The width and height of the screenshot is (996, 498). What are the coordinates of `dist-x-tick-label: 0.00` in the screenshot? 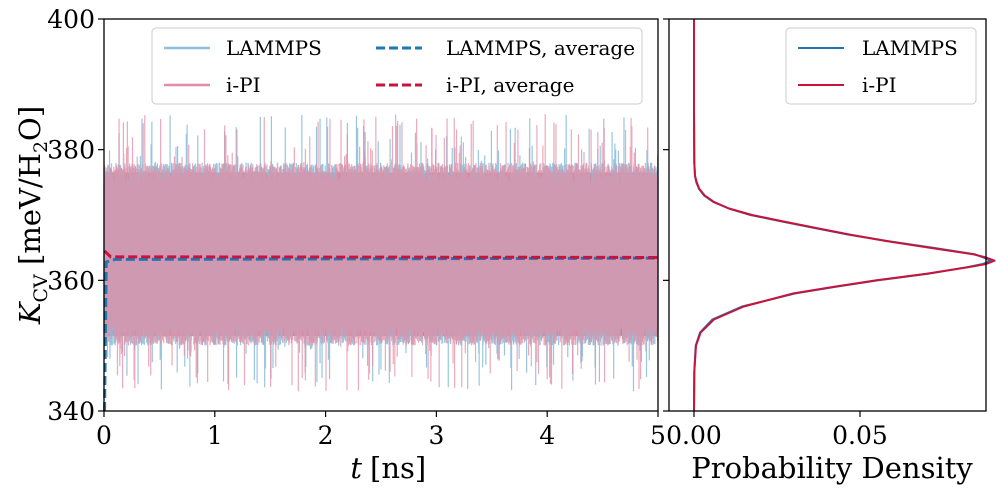 It's located at (694, 435).